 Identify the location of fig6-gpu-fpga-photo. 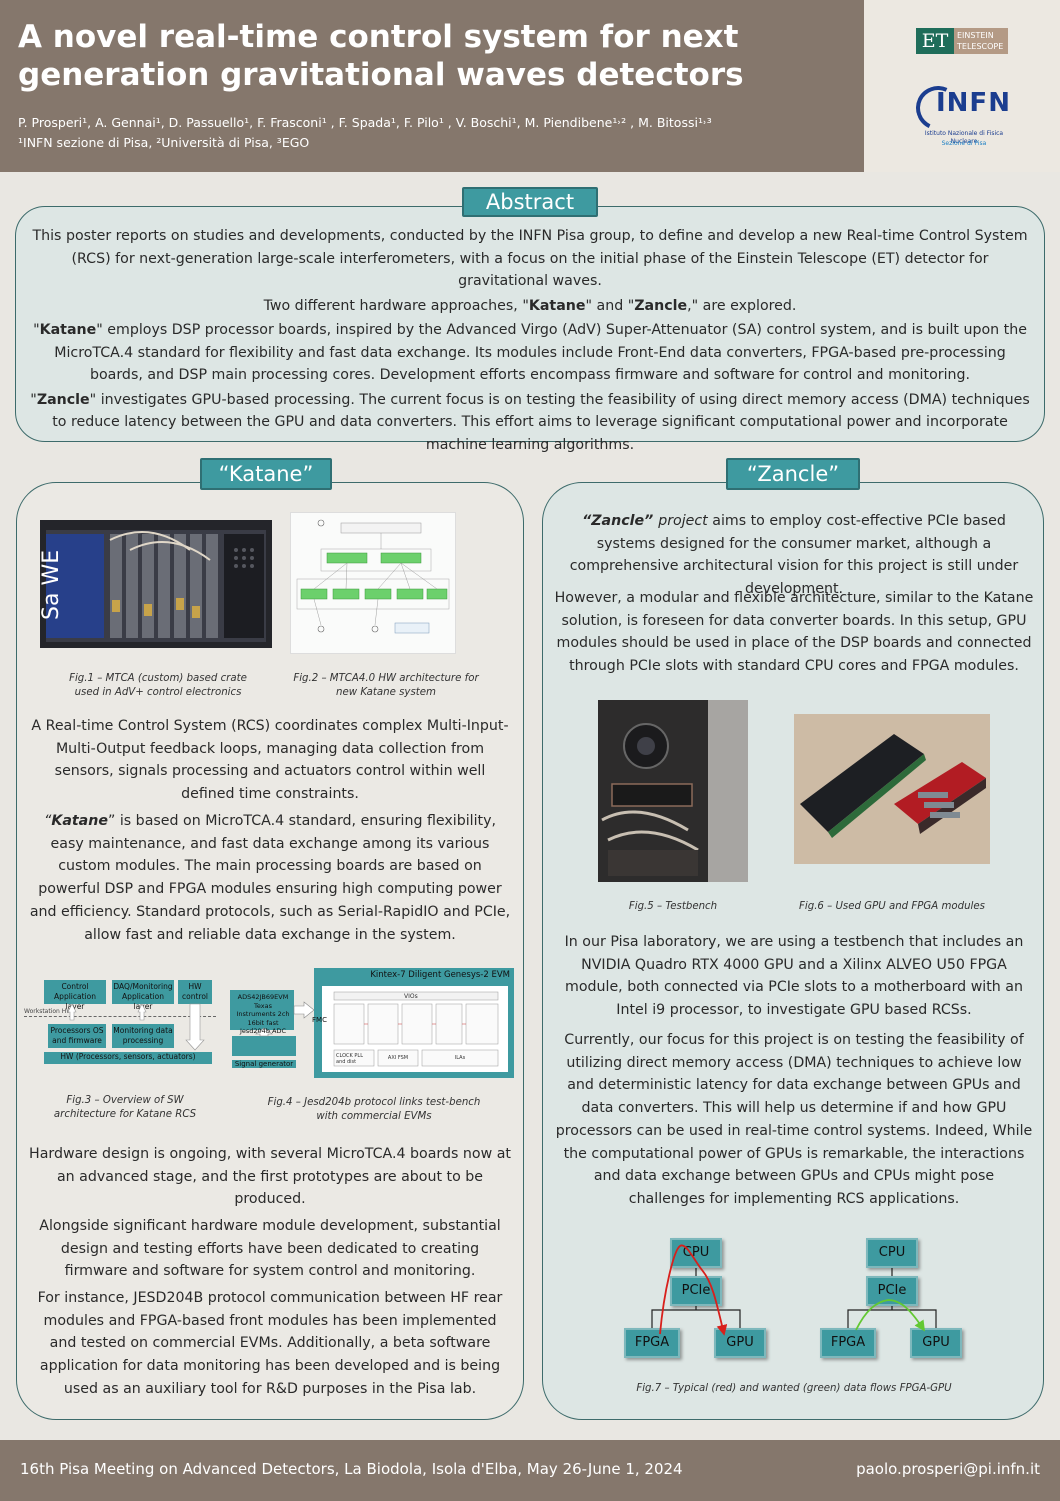
(892, 789).